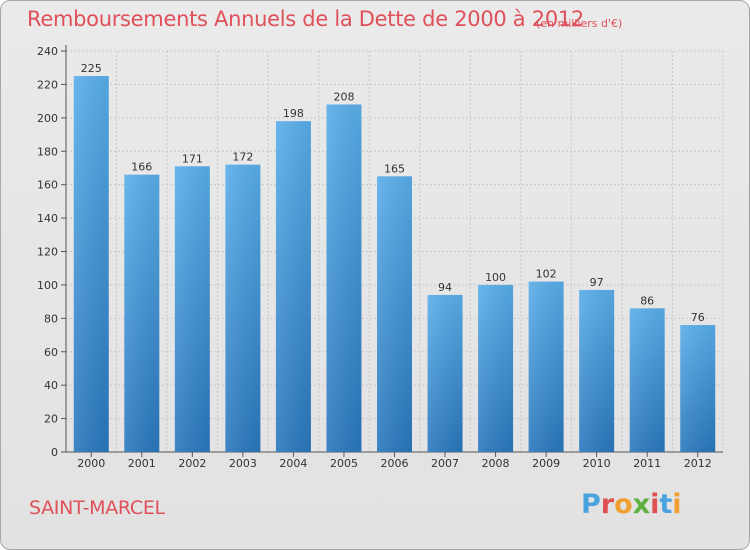  What do you see at coordinates (293, 463) in the screenshot?
I see `x-tick-label: 2004` at bounding box center [293, 463].